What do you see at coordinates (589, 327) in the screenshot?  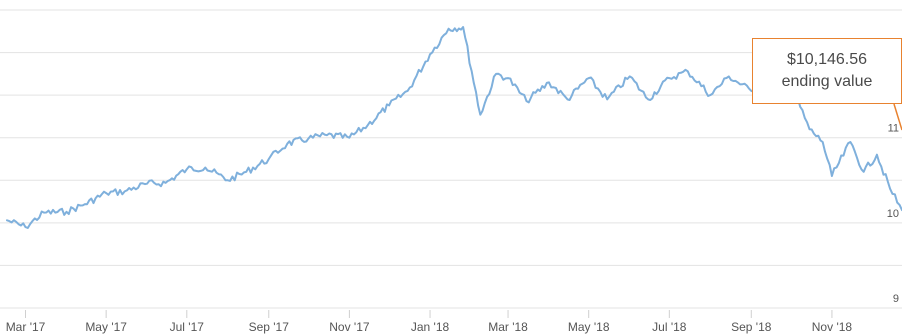 I see `x-tick-label: May '18` at bounding box center [589, 327].